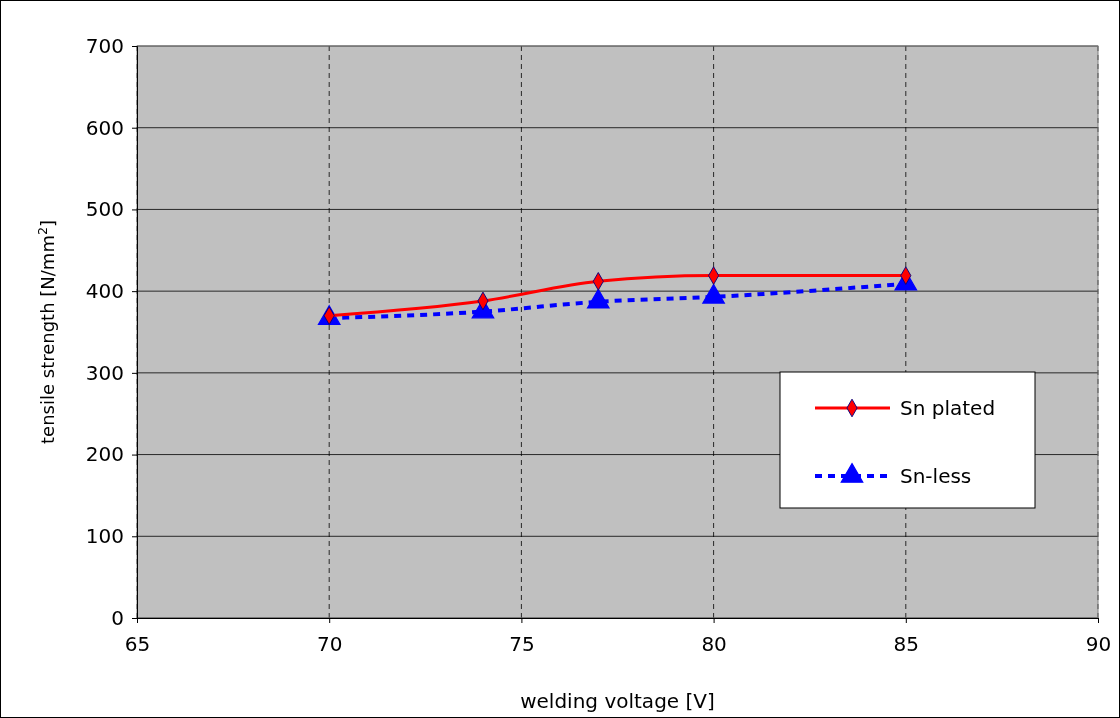 This screenshot has height=718, width=1120. I want to click on legend-label: Sn plated, so click(948, 408).